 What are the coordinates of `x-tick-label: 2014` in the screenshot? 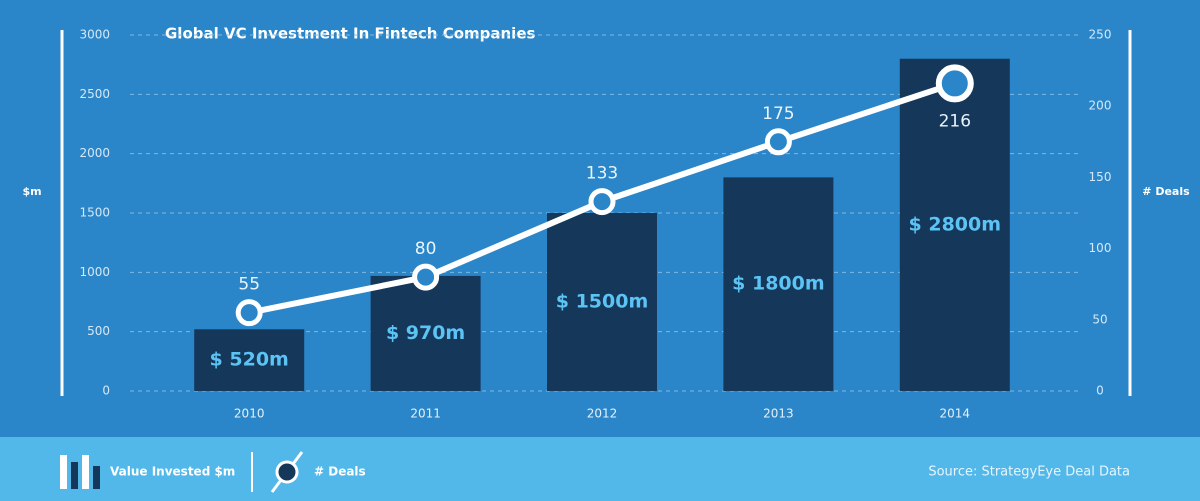 It's located at (955, 414).